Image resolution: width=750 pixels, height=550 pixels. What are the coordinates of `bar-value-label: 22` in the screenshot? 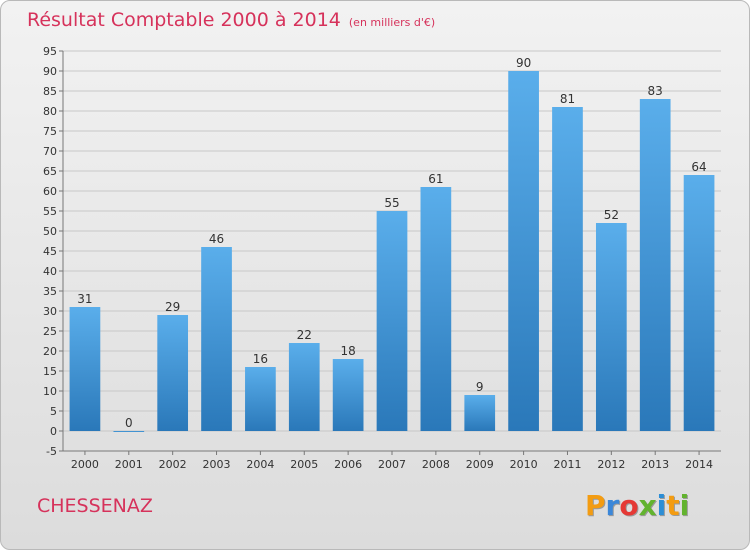 It's located at (304, 335).